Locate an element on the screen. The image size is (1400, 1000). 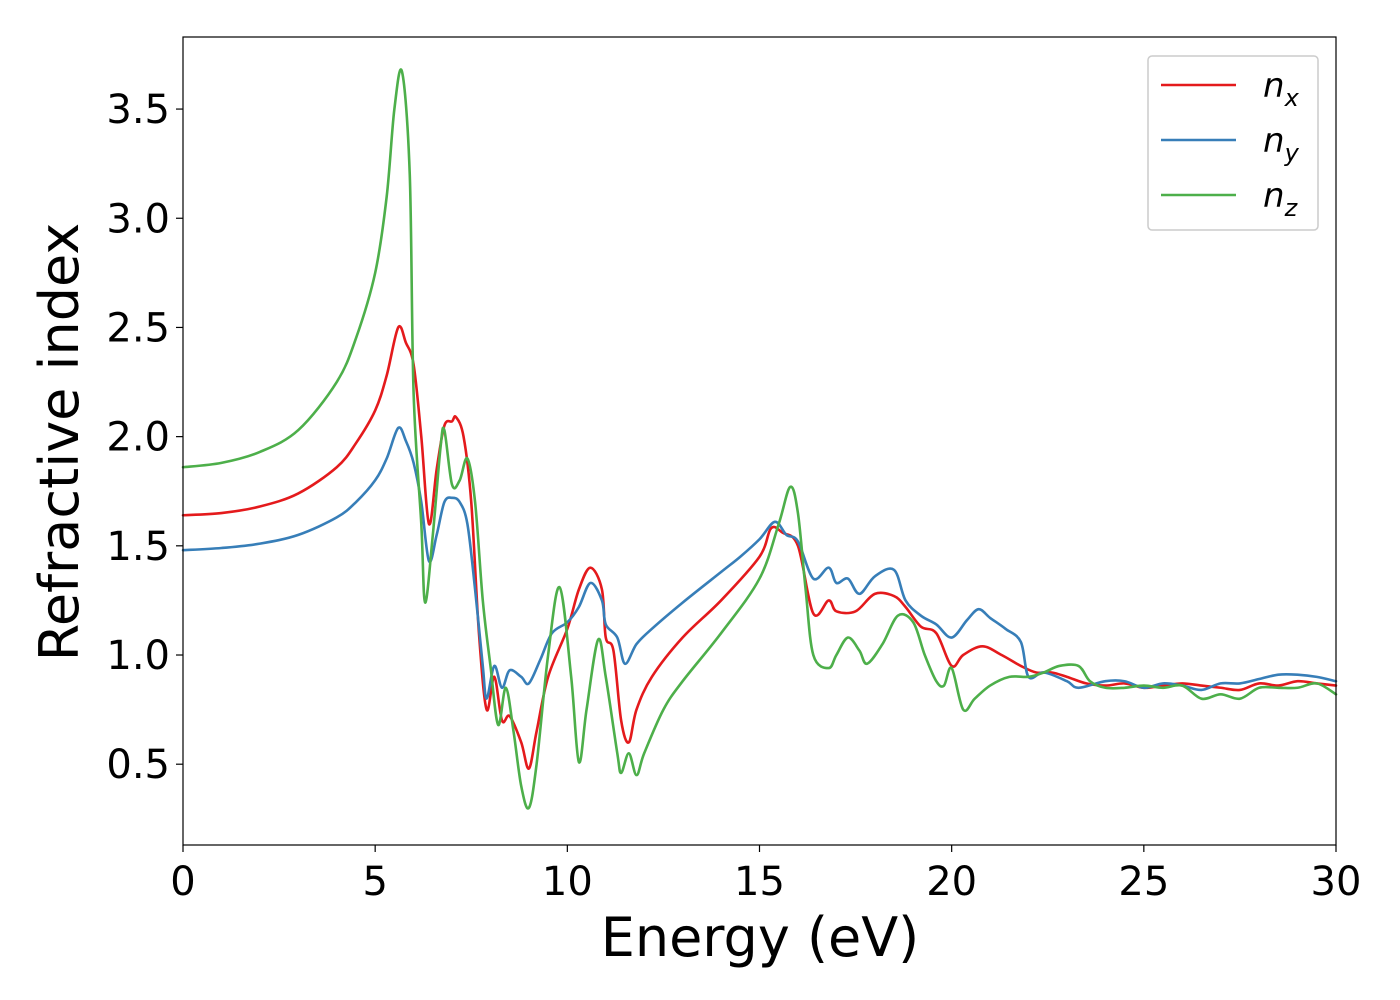
legend-label-subscript: z is located at coordinates (1291, 208).